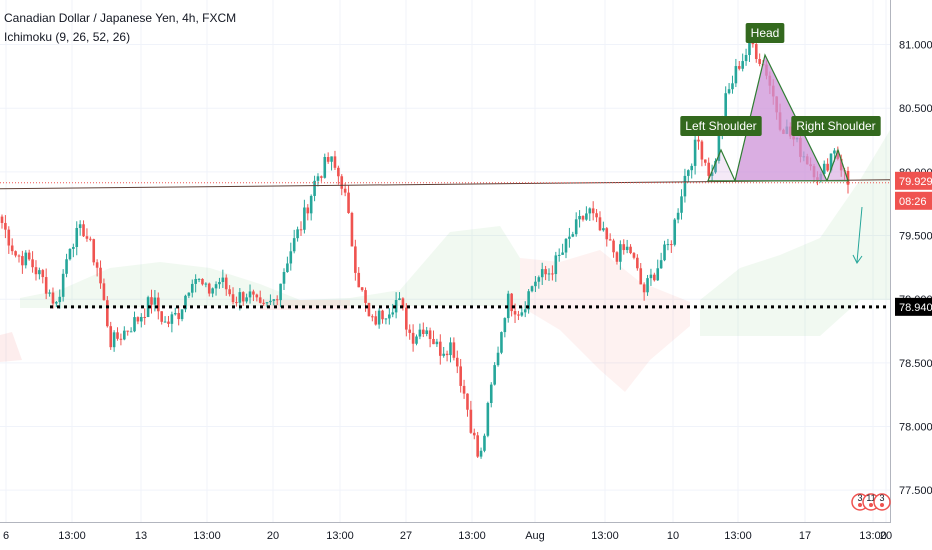  Describe the element at coordinates (836, 126) in the screenshot. I see `pattern-label-right-shoulder: Right Shoulder` at that location.